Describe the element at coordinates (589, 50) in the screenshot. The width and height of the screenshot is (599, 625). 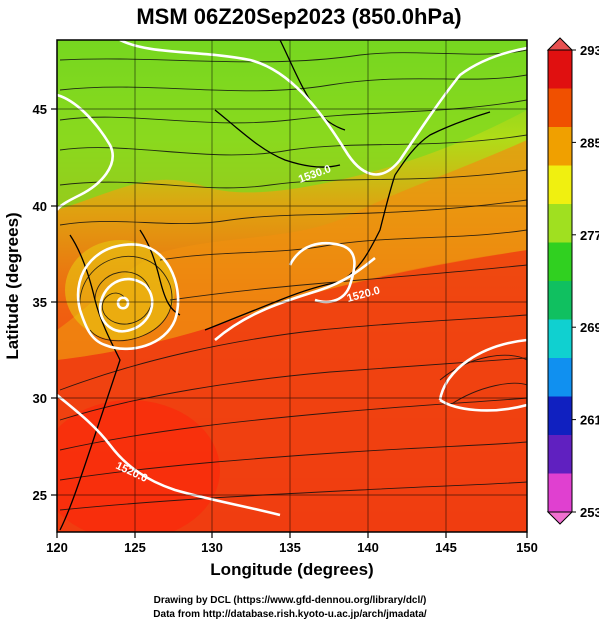
I see `colorbar-tick-label: 293` at that location.